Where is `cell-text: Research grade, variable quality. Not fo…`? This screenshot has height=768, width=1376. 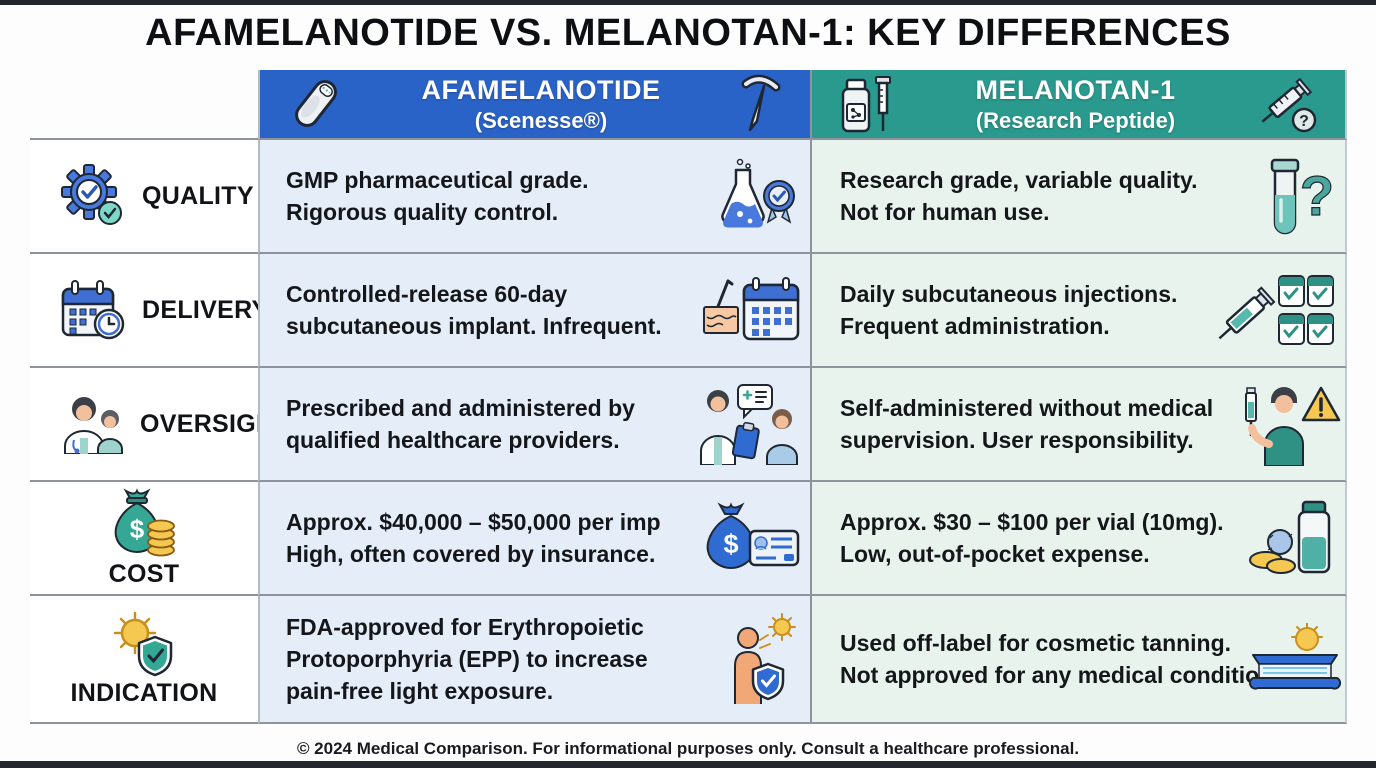
cell-text: Research grade, variable quality. Not fo… is located at coordinates (1019, 196).